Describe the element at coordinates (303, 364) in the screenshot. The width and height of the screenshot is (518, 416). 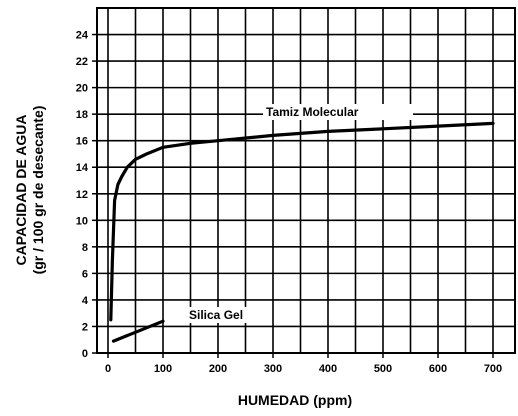
I see `x-axis: 0 100 200 300 400 500 600 700` at that location.